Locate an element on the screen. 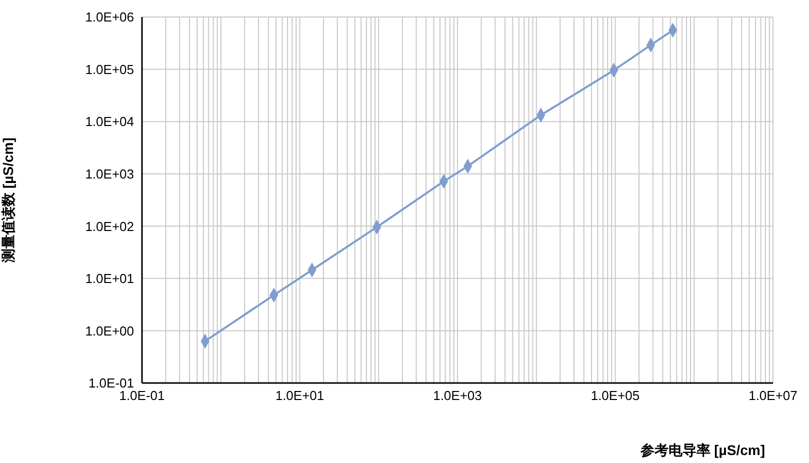  y-tick-label: 1.0E+02 is located at coordinates (109, 226).